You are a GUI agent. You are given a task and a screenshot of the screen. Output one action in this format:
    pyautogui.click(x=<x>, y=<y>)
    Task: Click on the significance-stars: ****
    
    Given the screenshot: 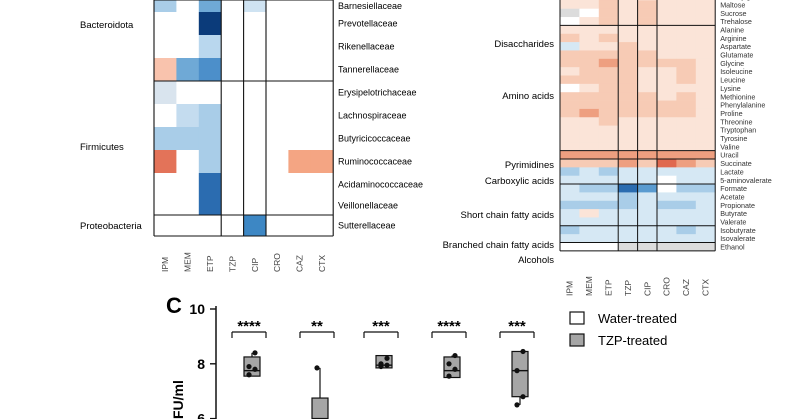 What is the action you would take?
    pyautogui.click(x=249, y=326)
    